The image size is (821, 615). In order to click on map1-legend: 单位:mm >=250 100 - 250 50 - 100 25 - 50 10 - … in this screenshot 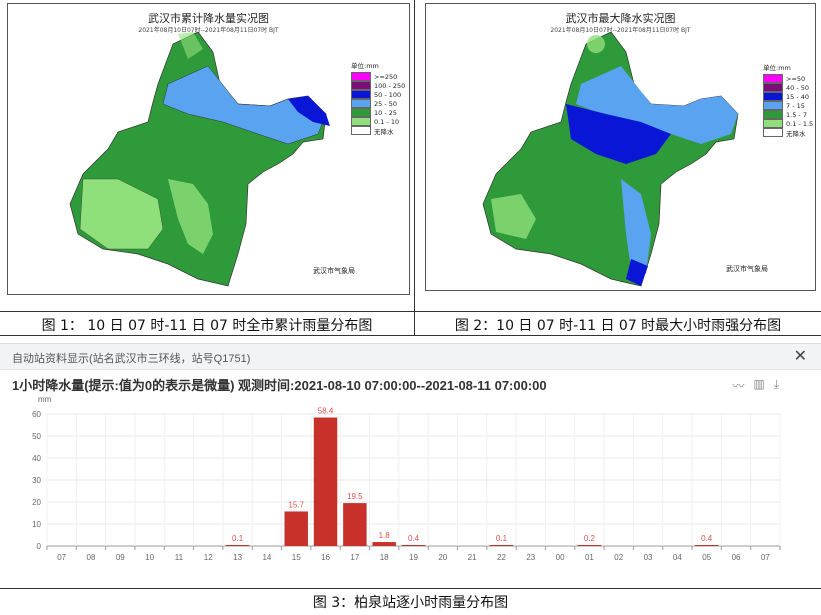, I will do `click(378, 98)`.